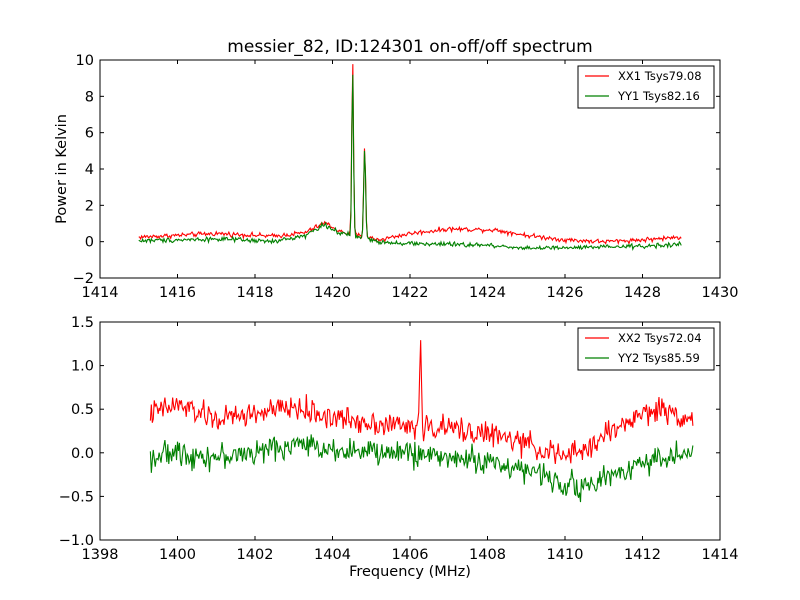 The image size is (800, 600). What do you see at coordinates (82, 323) in the screenshot?
I see `y-tick-label: 1.5` at bounding box center [82, 323].